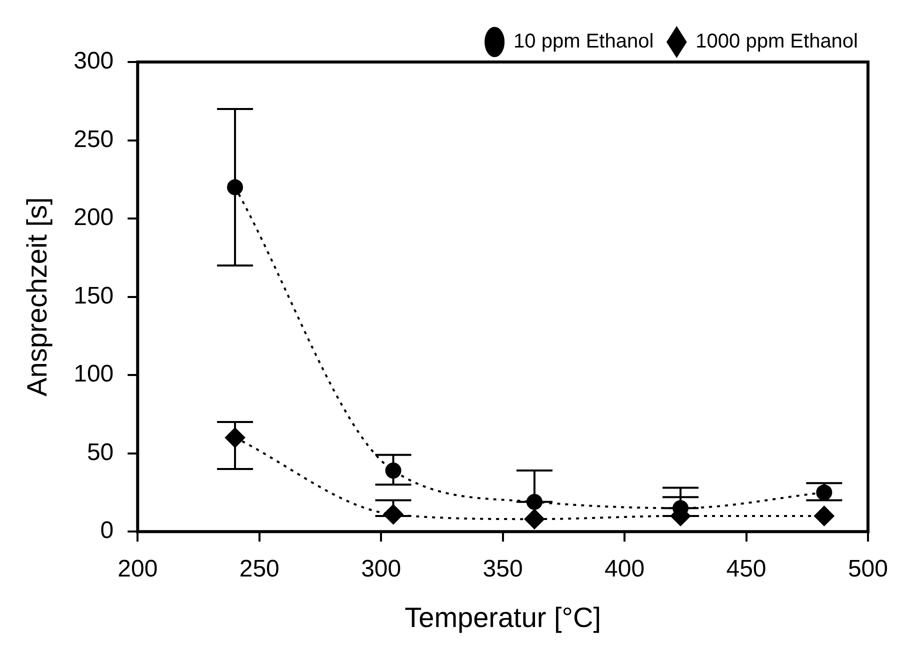 This screenshot has height=653, width=910. Describe the element at coordinates (107, 530) in the screenshot. I see `y-tick-label: 0` at that location.